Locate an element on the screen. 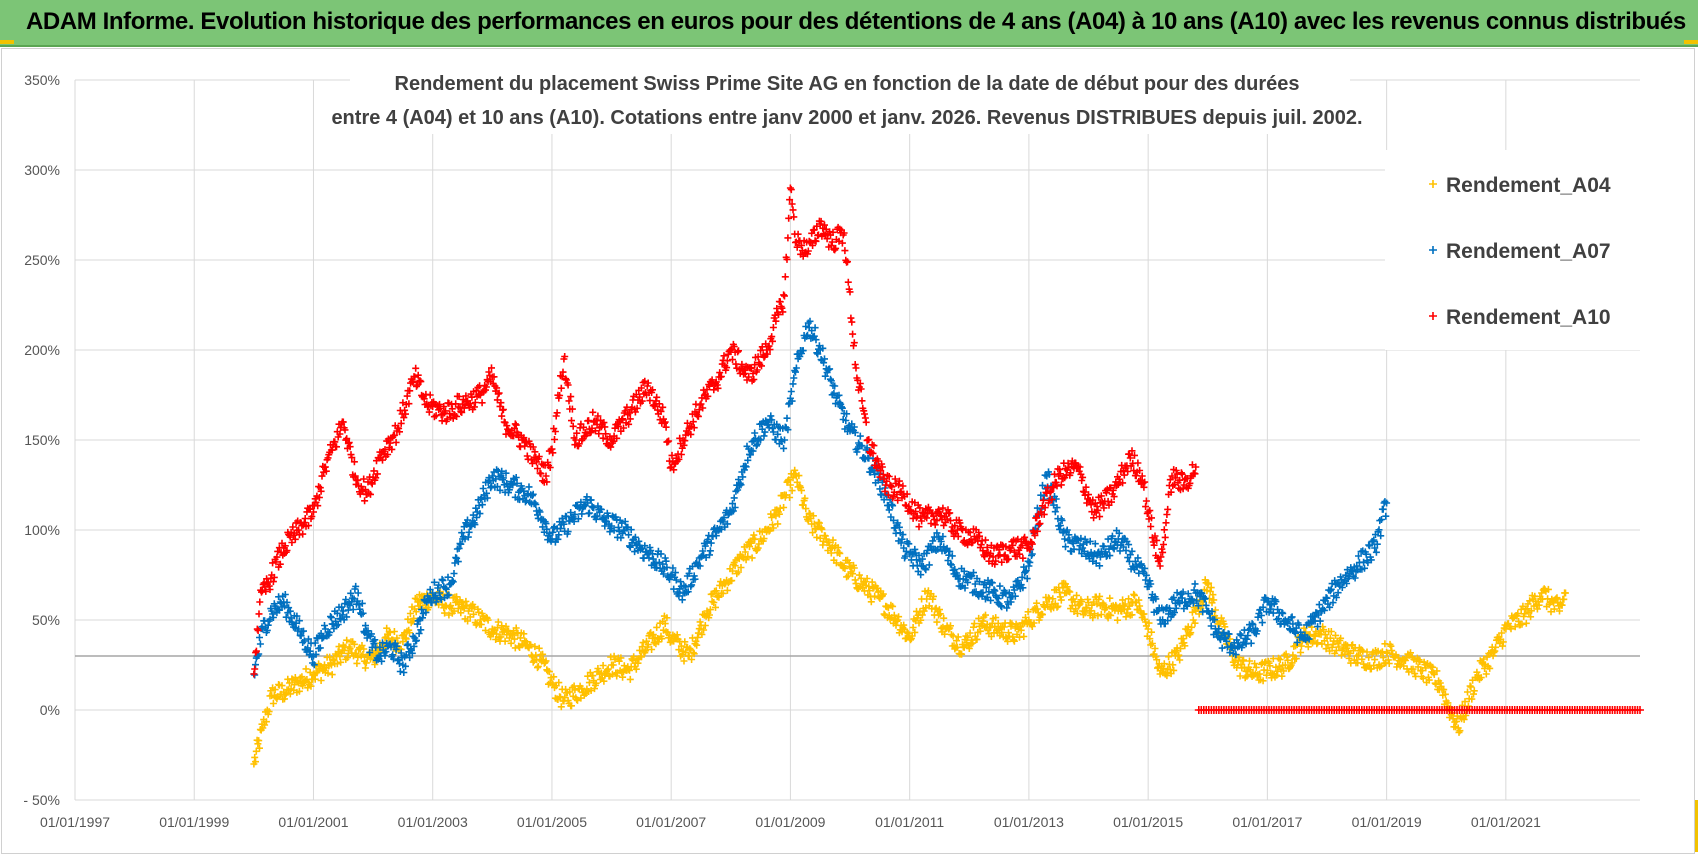 The image size is (1698, 857). legend-label: Rendement_A04 is located at coordinates (1528, 185).